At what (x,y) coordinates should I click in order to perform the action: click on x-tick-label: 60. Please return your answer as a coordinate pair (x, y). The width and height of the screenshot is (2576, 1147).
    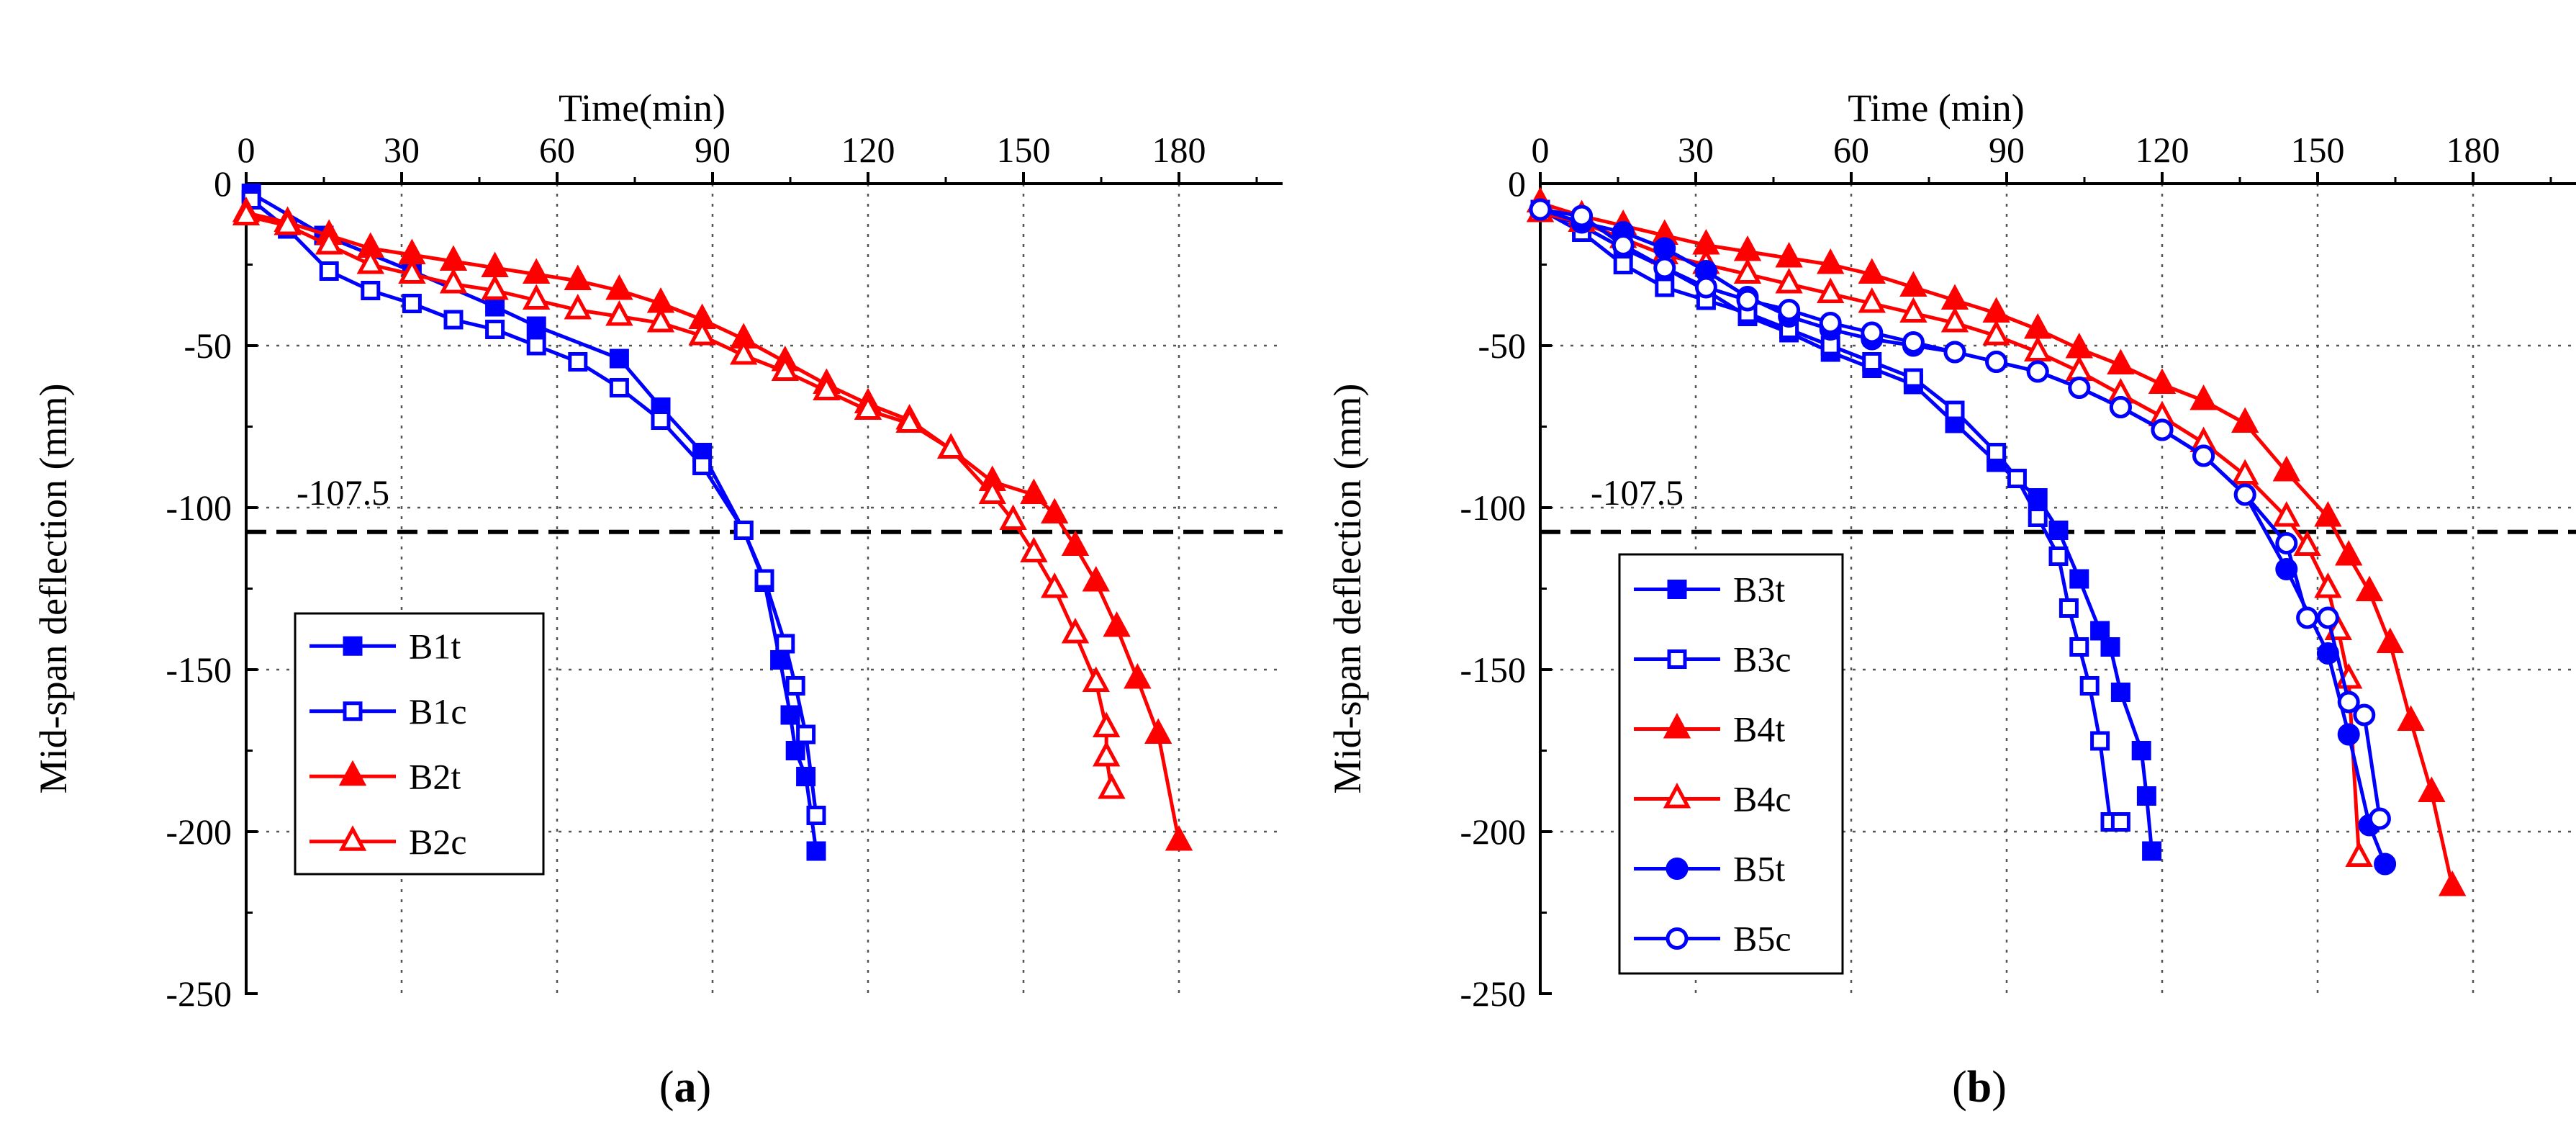
    Looking at the image, I should click on (1851, 150).